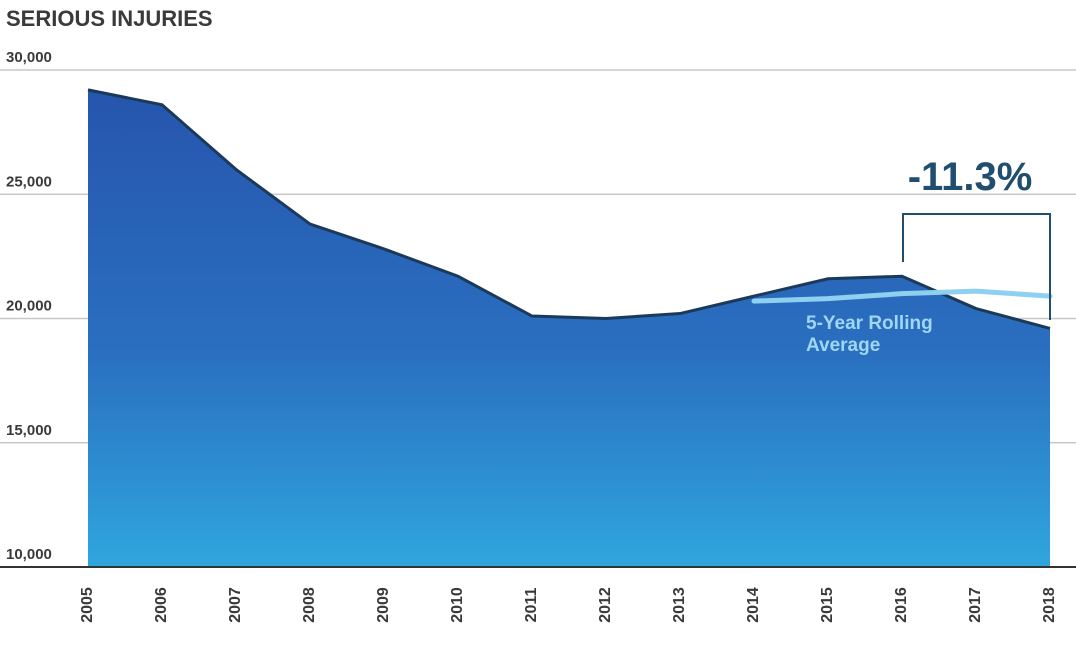 This screenshot has height=645, width=1076. What do you see at coordinates (29, 57) in the screenshot?
I see `y-tick-label: 30,000` at bounding box center [29, 57].